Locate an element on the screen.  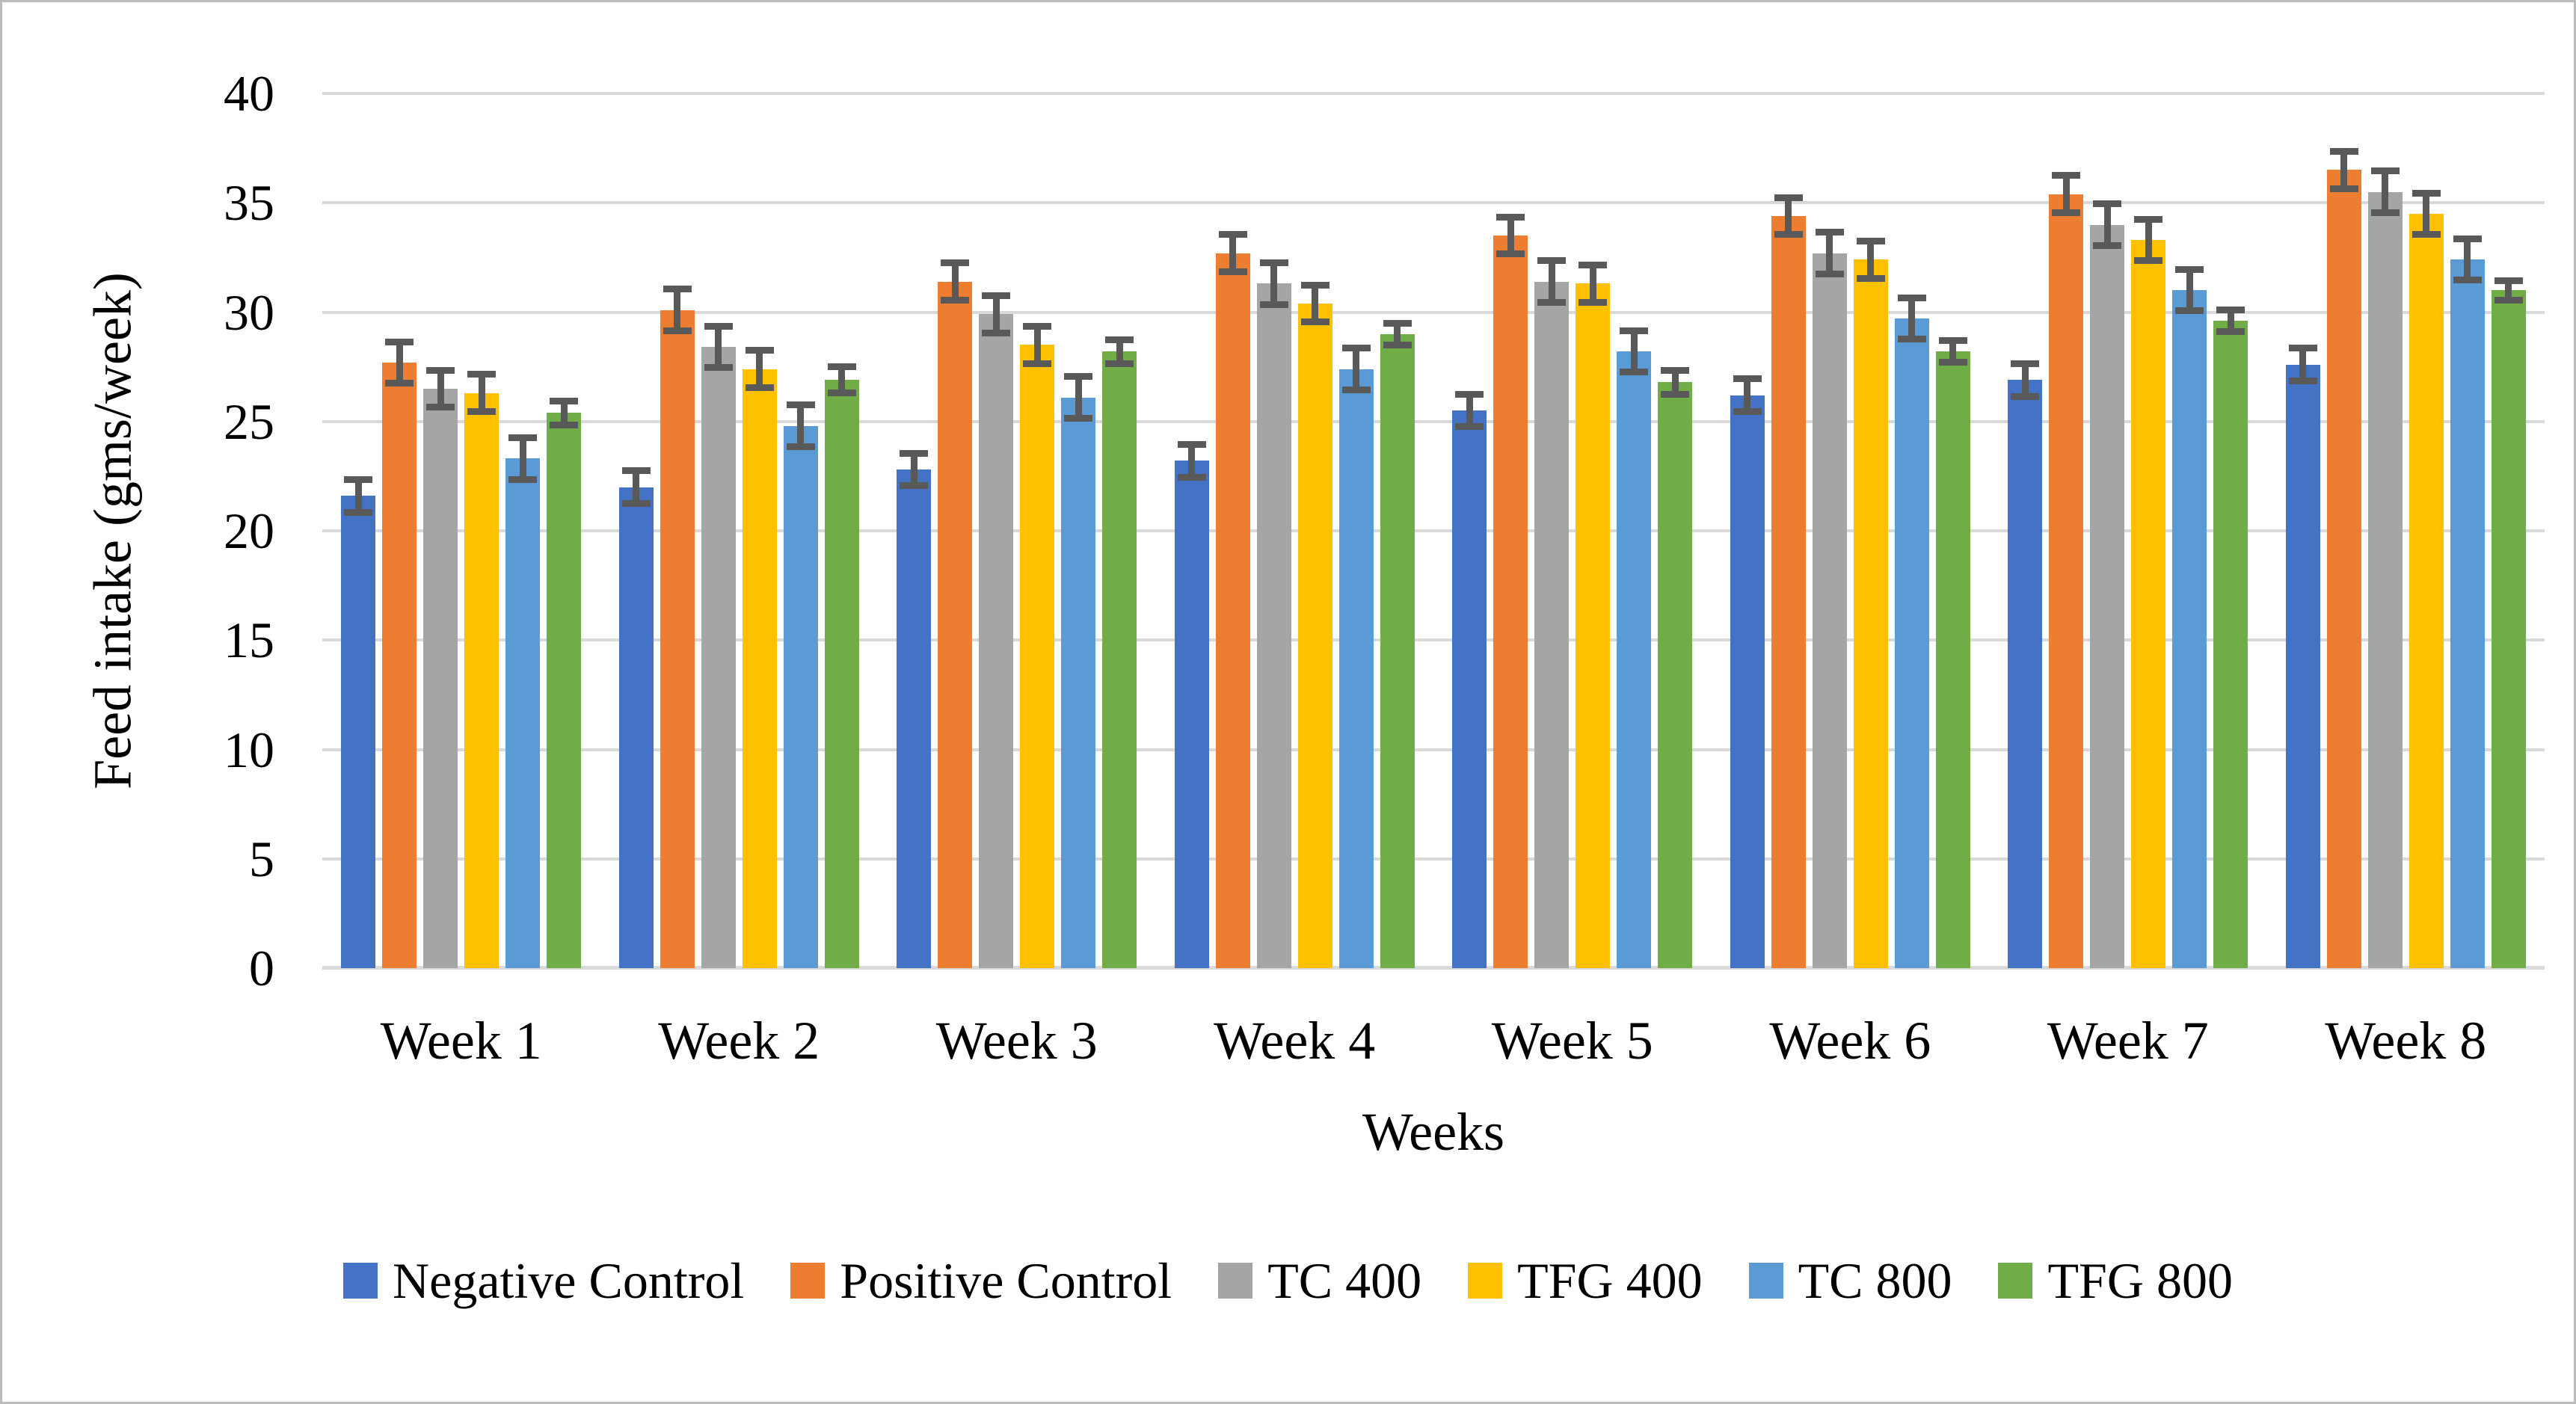
legend-label: TC 800 is located at coordinates (1875, 1280).